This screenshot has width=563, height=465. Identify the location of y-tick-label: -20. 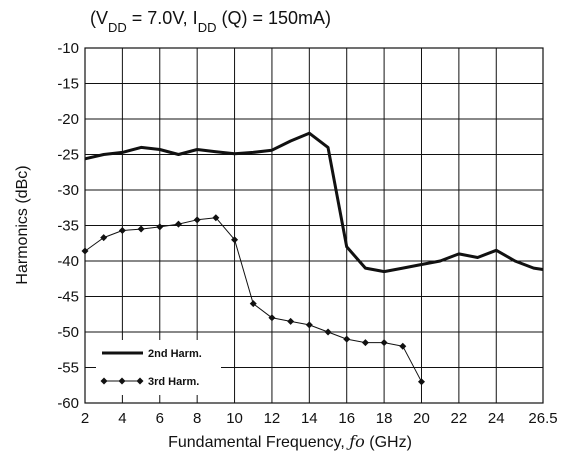
(68, 119).